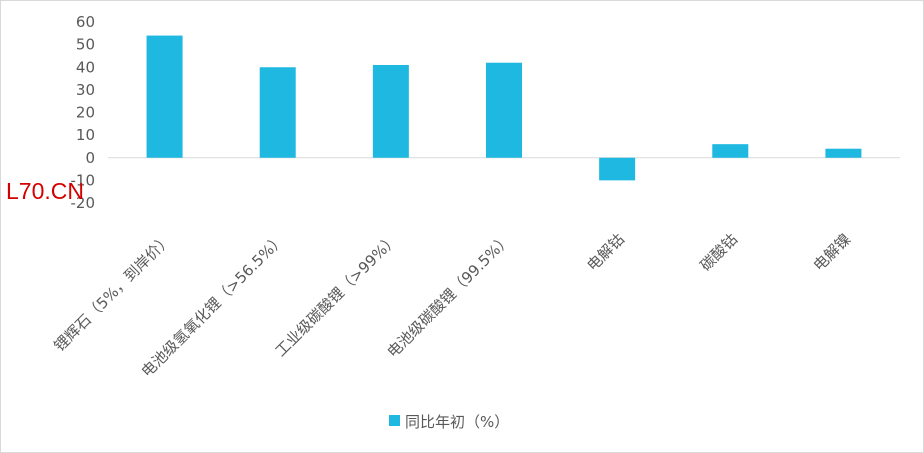  I want to click on legend-swatch, so click(394, 420).